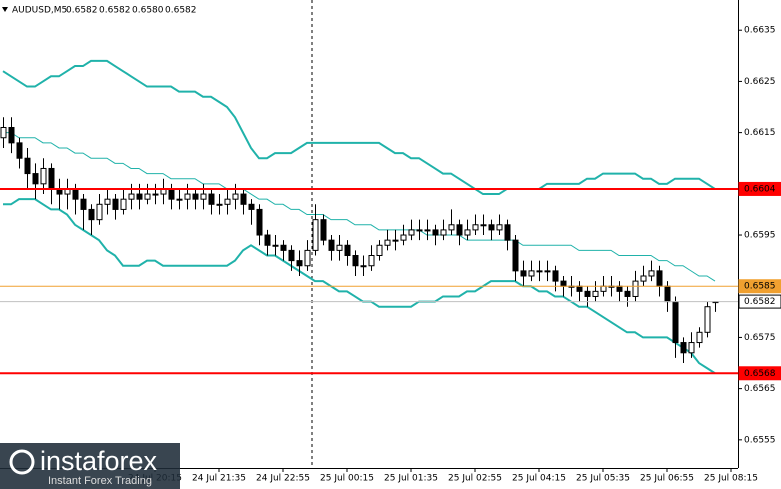  Describe the element at coordinates (5, 9) in the screenshot. I see `menu-icon` at that location.